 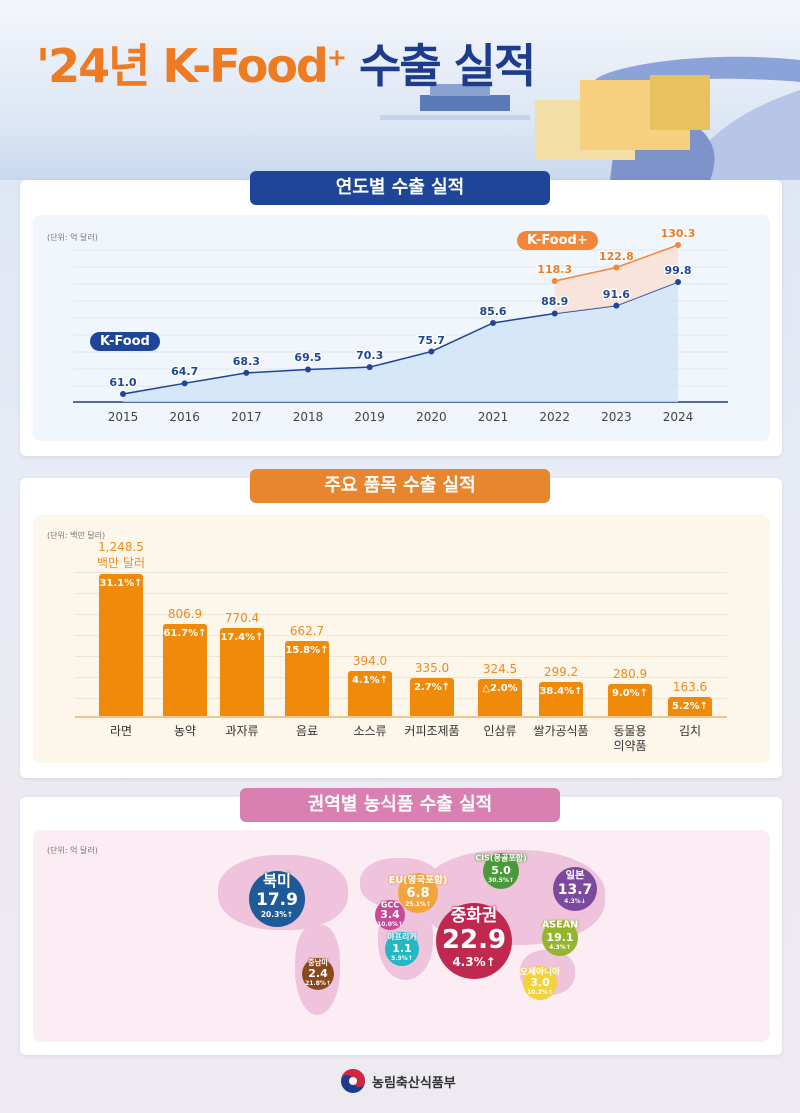 What do you see at coordinates (185, 372) in the screenshot?
I see `kfood-data-label: 64.7` at bounding box center [185, 372].